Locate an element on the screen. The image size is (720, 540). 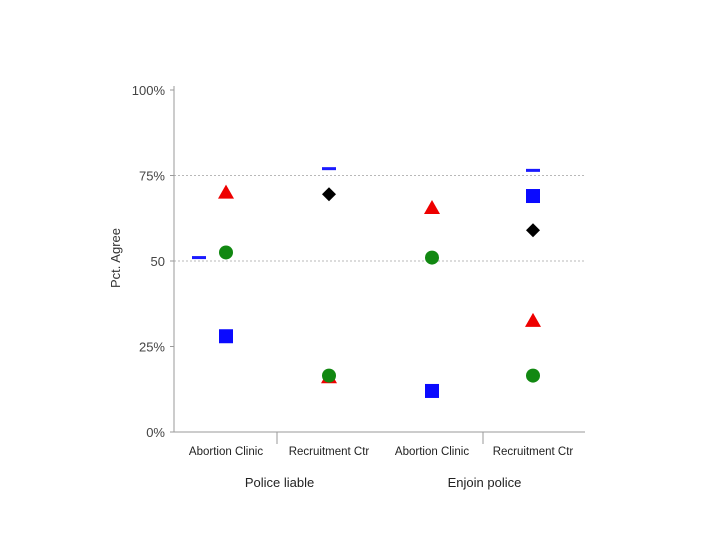
x-axis-groups: Police liable Enjoin police is located at coordinates (383, 482).